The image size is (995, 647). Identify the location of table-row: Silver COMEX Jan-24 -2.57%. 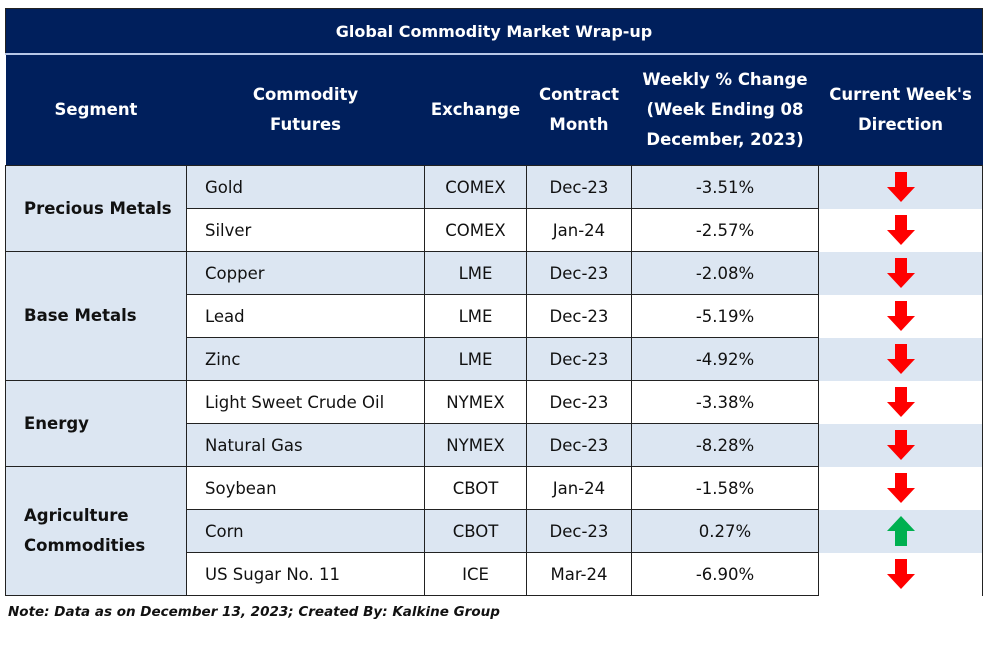
(495, 230).